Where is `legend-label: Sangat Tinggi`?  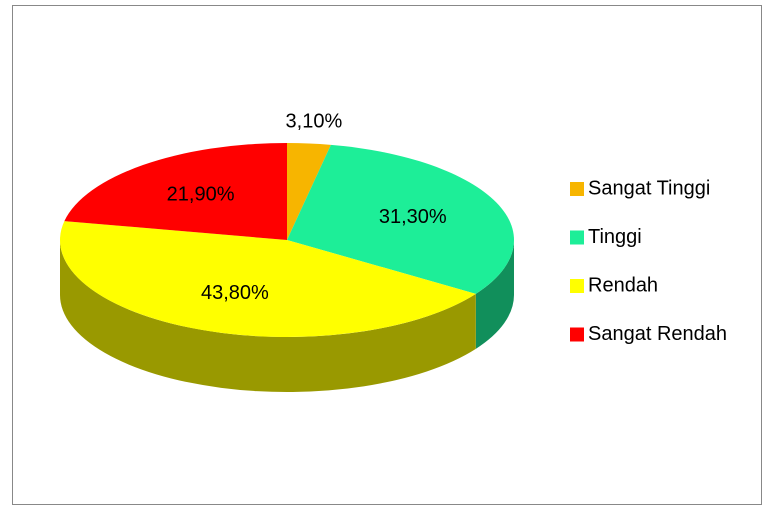 legend-label: Sangat Tinggi is located at coordinates (649, 188).